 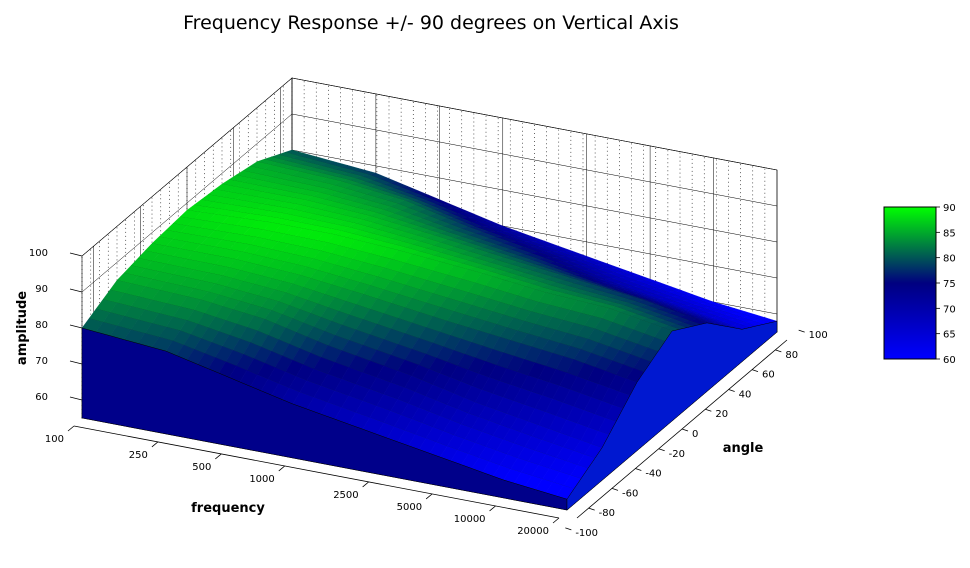 I want to click on y-tick-label: 80, so click(x=791, y=355).